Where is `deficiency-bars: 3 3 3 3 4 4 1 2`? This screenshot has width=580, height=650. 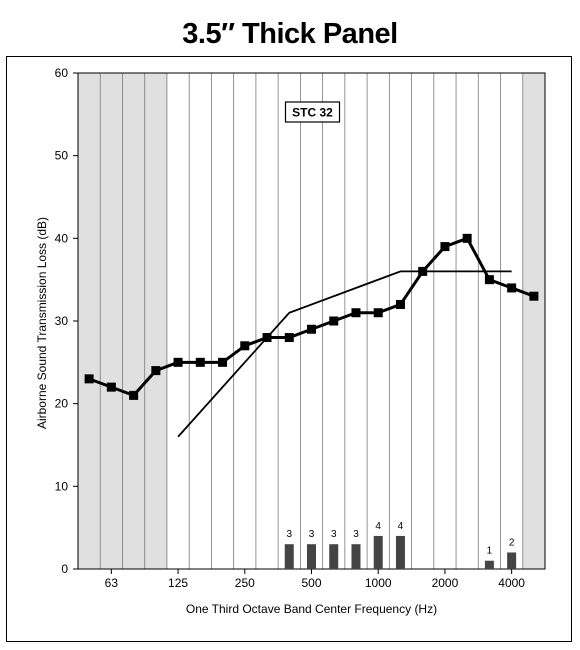
deficiency-bars: 3 3 3 3 4 4 1 2 is located at coordinates (400, 545).